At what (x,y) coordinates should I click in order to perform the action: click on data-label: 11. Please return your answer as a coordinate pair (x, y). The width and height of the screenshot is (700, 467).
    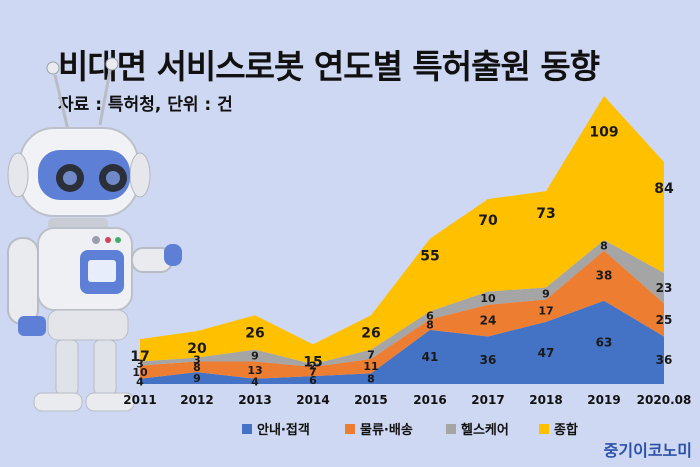
    Looking at the image, I should click on (370, 366).